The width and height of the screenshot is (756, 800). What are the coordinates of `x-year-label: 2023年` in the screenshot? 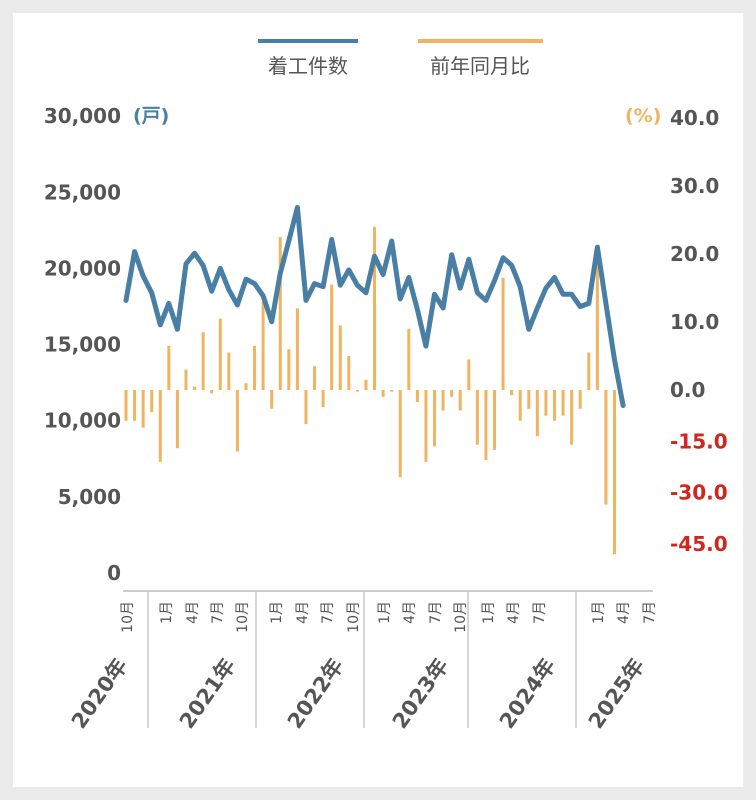 It's located at (420, 693).